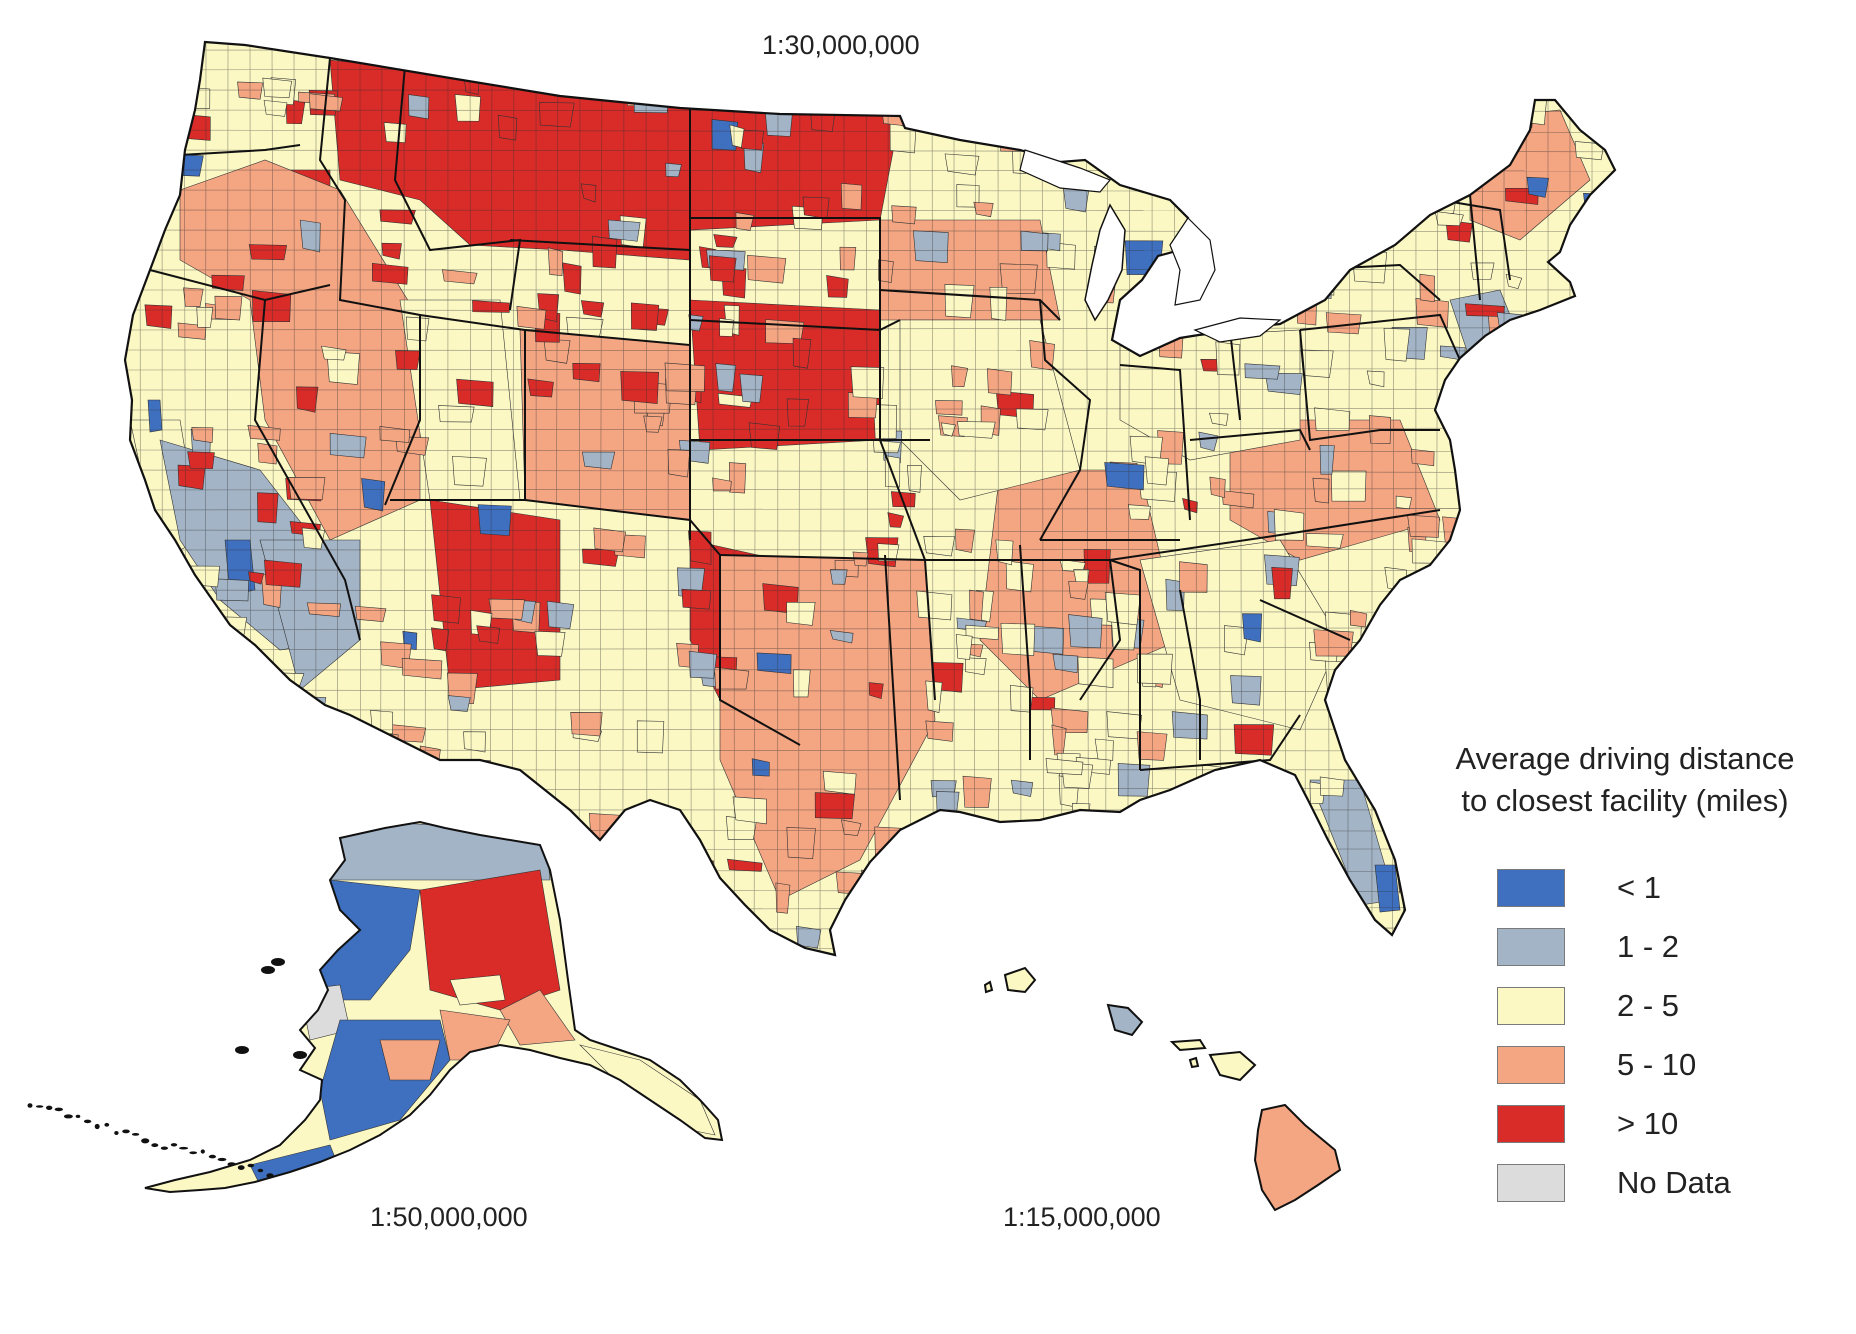  What do you see at coordinates (1639, 887) in the screenshot?
I see `legend-label-lt1: < 1` at bounding box center [1639, 887].